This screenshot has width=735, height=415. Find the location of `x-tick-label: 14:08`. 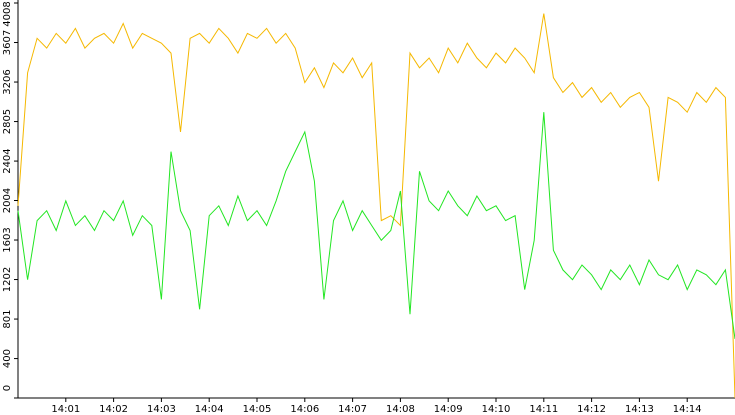

x-tick-label: 14:08 is located at coordinates (400, 409).